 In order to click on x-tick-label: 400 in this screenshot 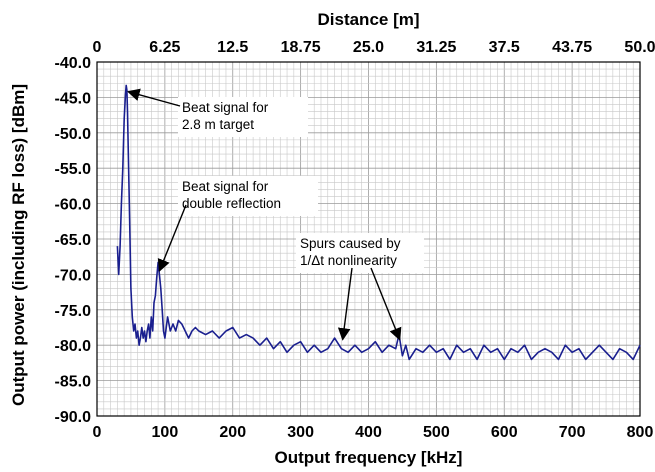, I will do `click(368, 432)`.